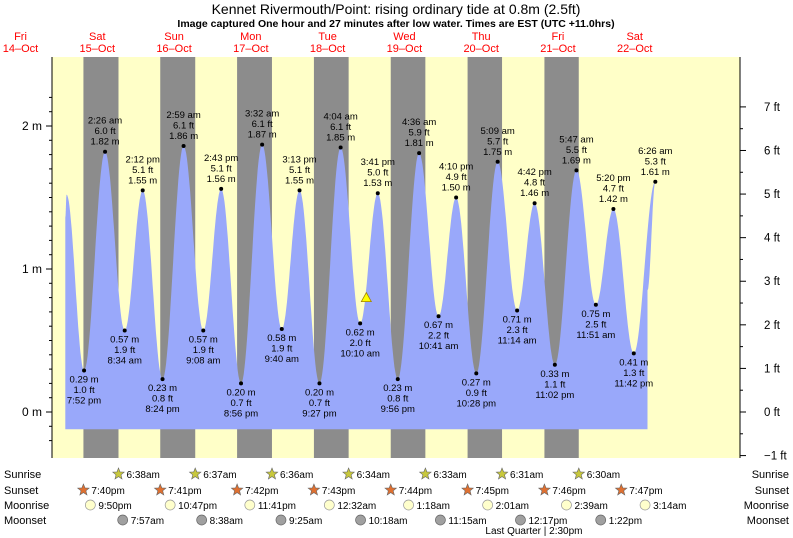 Image resolution: width=793 pixels, height=538 pixels. I want to click on y-tick-label-ft: 0 ft, so click(772, 413).